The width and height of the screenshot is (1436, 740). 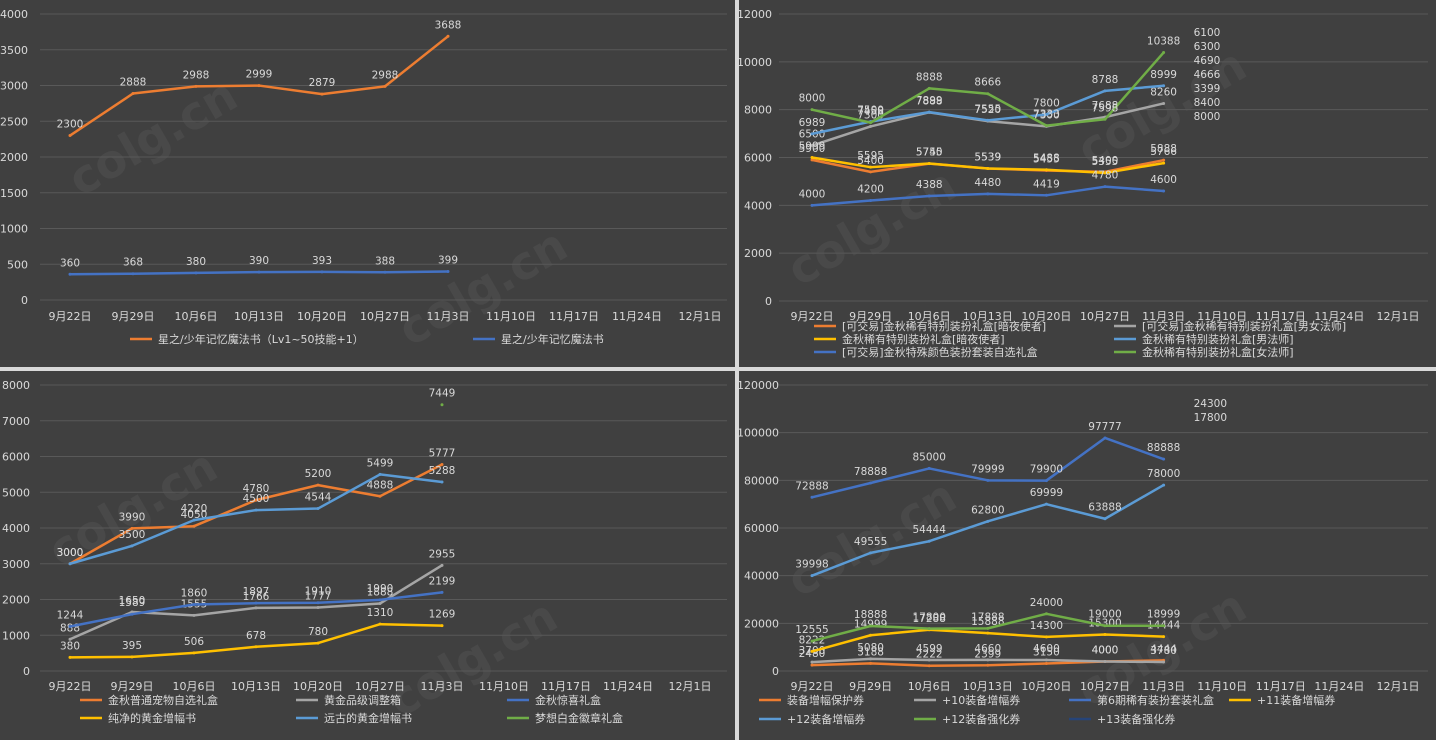 What do you see at coordinates (196, 75) in the screenshot?
I see `data-label: 2988` at bounding box center [196, 75].